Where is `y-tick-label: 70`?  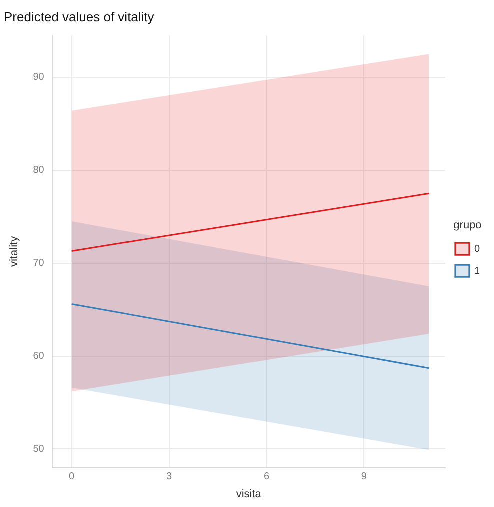 y-tick-label: 70 is located at coordinates (39, 264).